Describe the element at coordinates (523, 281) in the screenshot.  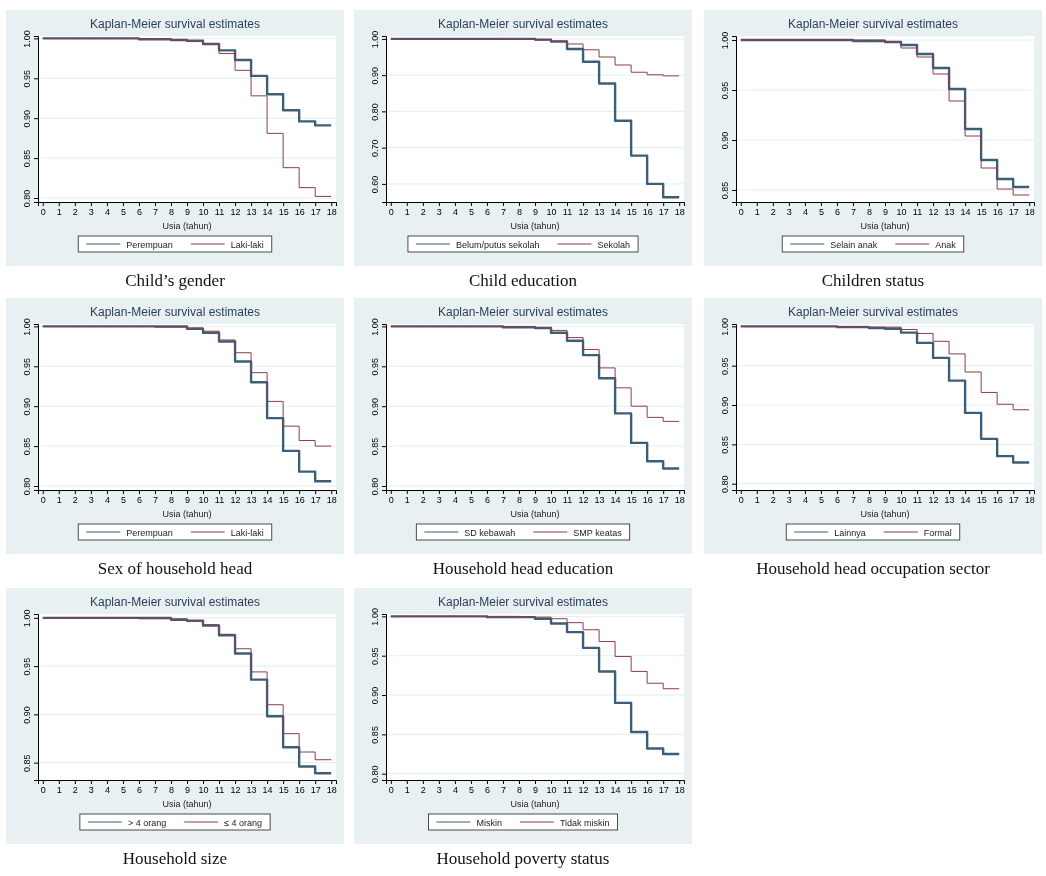
I see `text: Child education` at that location.